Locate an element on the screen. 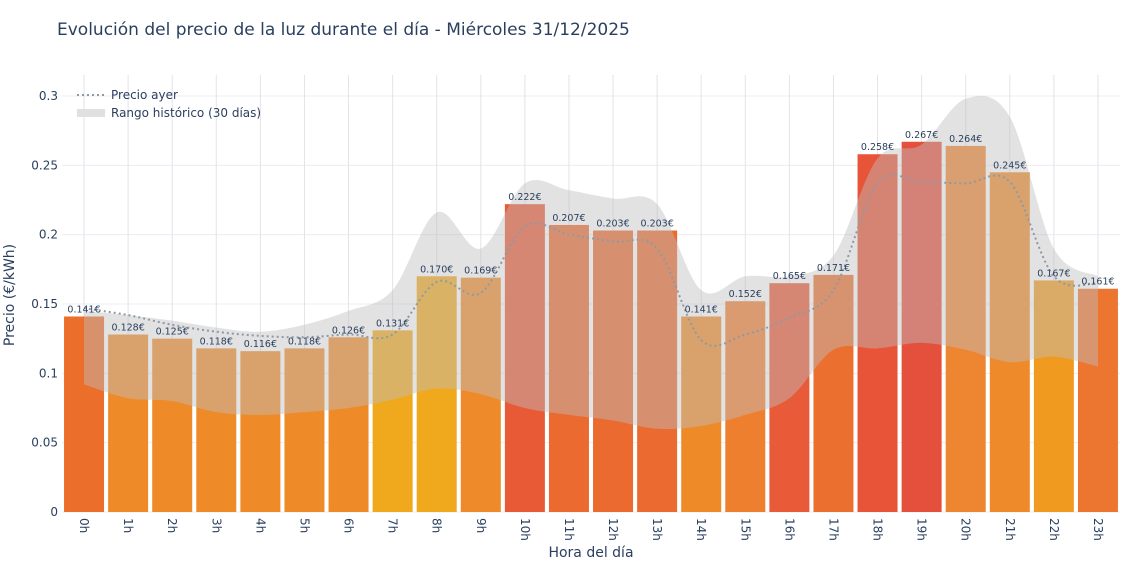  data-label: 0.128€ is located at coordinates (128, 328).